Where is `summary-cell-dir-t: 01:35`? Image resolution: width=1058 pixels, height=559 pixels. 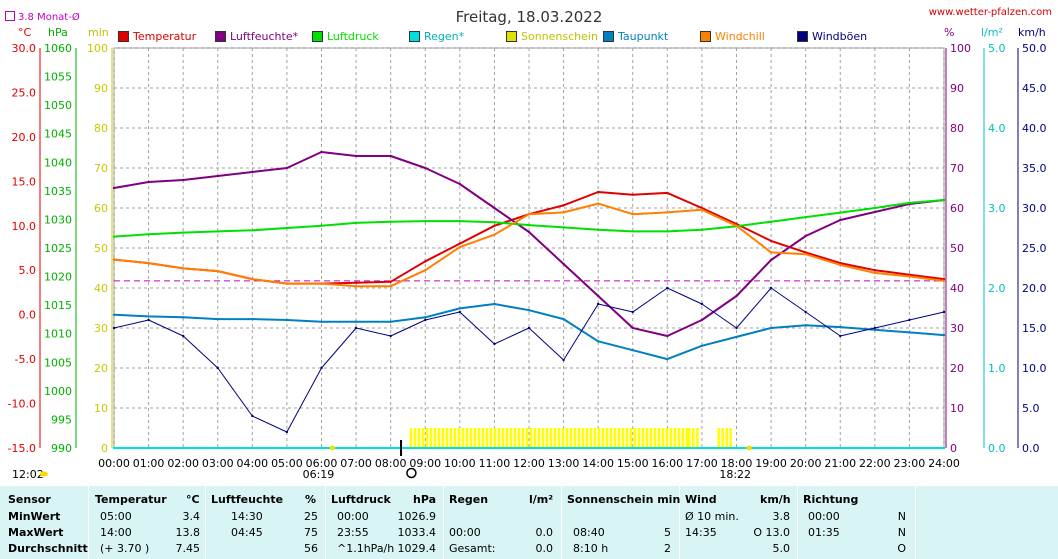 summary-cell-dir-t: 01:35 is located at coordinates (824, 532).